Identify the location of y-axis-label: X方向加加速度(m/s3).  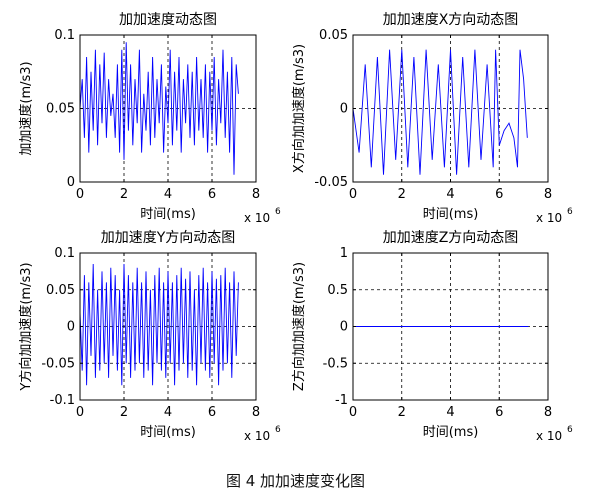
(299, 108).